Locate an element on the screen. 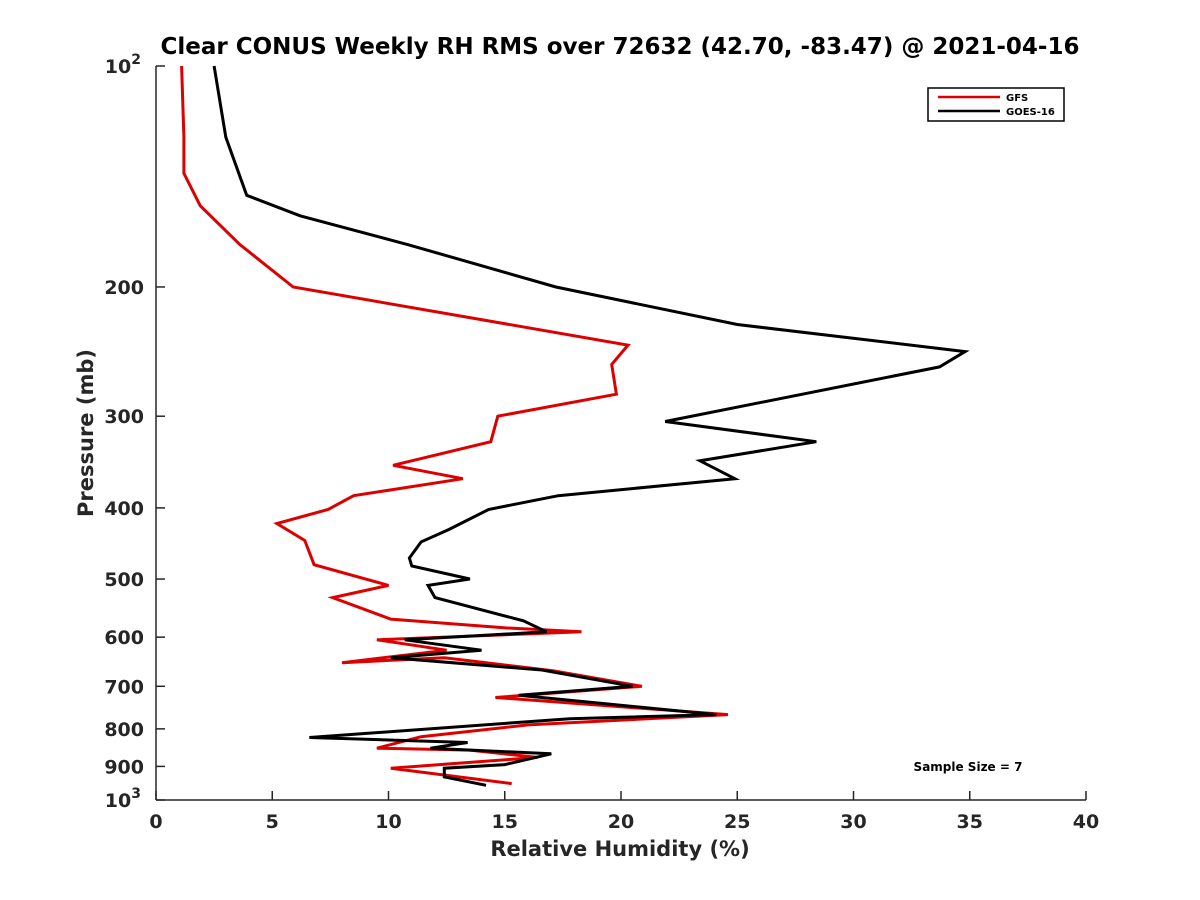  y-tick-label-900: 900 is located at coordinates (124, 767).